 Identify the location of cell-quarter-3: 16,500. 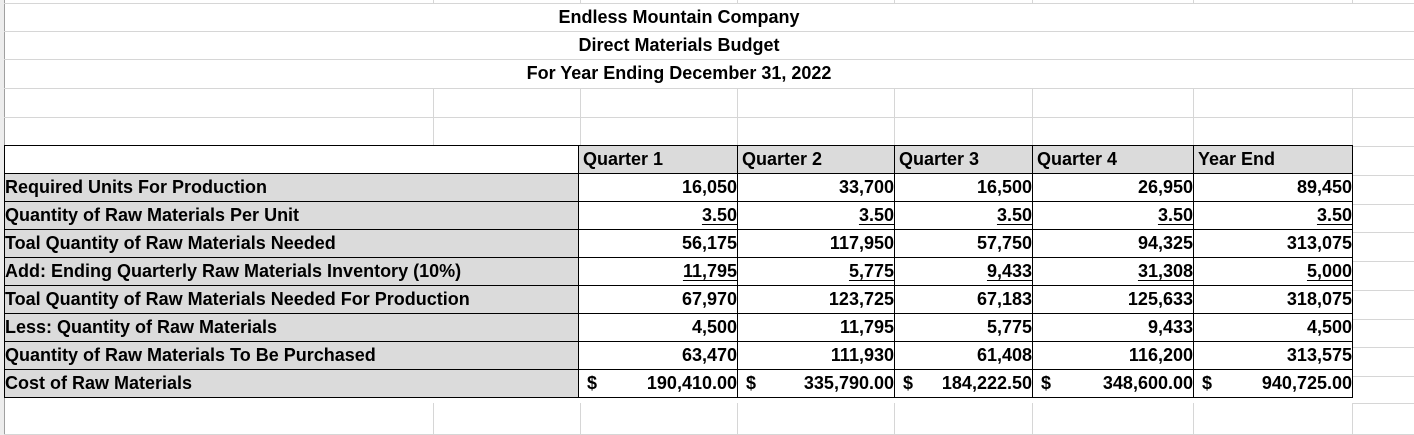
(963, 187).